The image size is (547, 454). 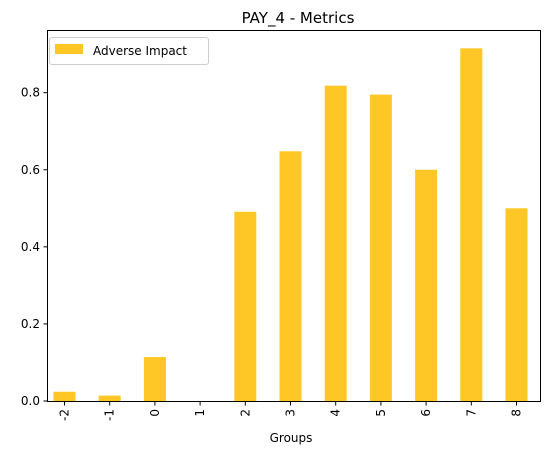 I want to click on y-tick-label: 0.2, so click(x=30, y=324).